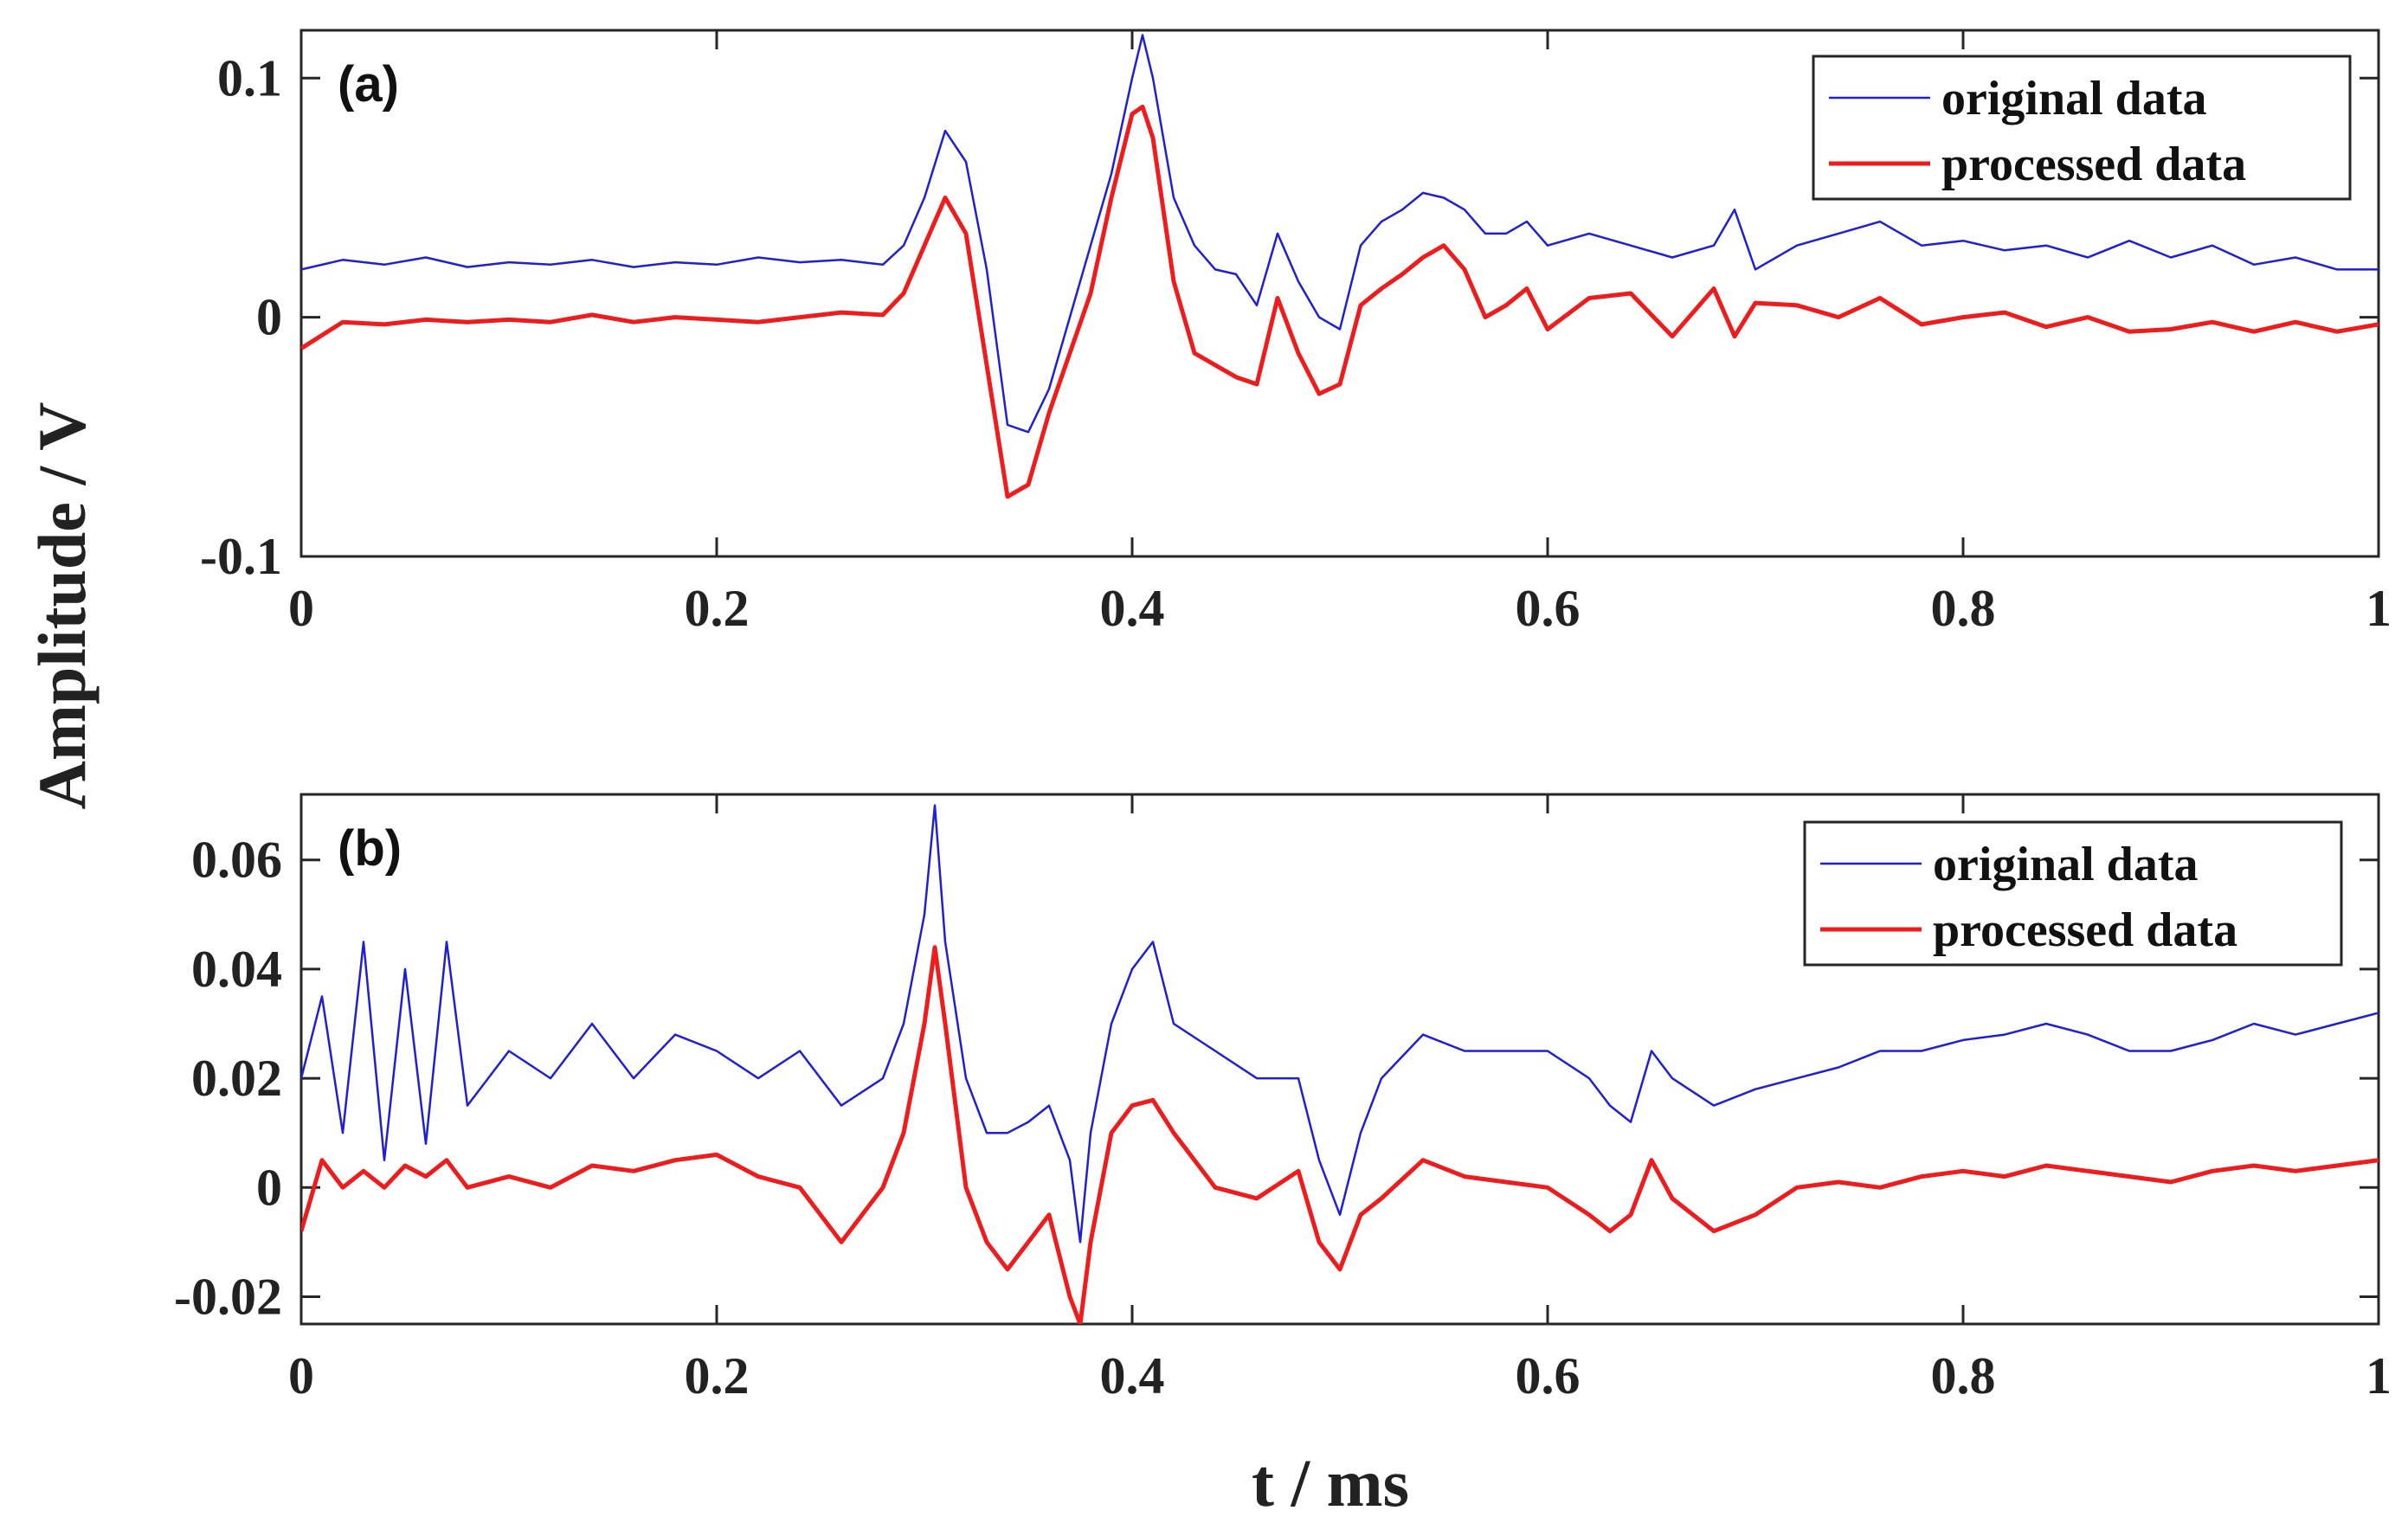 The width and height of the screenshot is (2408, 1536). I want to click on y-axis-title: Amplitude / V, so click(62, 606).